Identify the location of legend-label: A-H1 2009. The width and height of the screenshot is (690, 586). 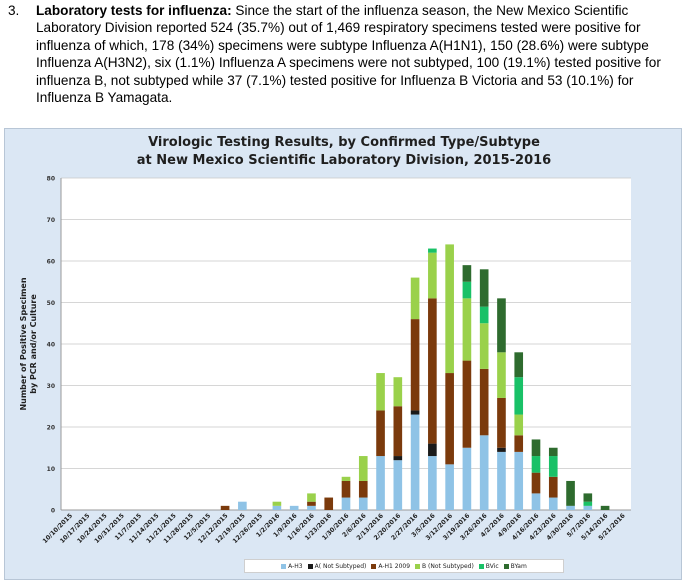
(394, 566).